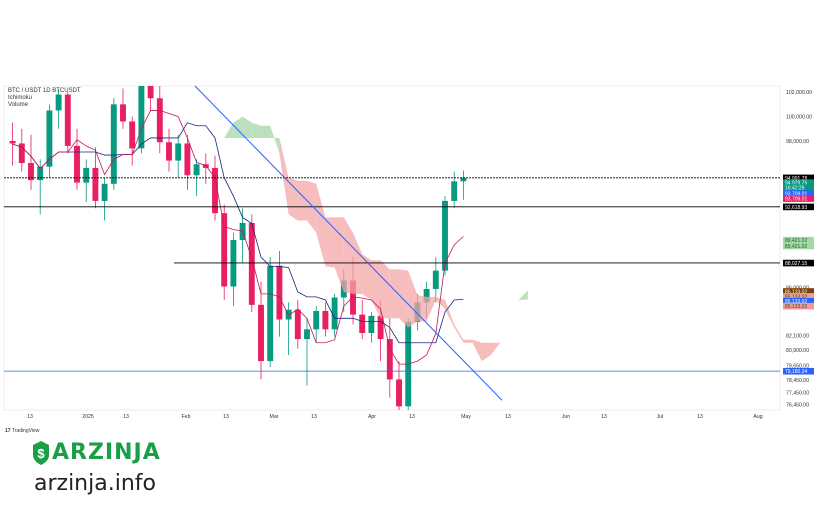  What do you see at coordinates (372, 417) in the screenshot?
I see `time-axis-label: Apr` at bounding box center [372, 417].